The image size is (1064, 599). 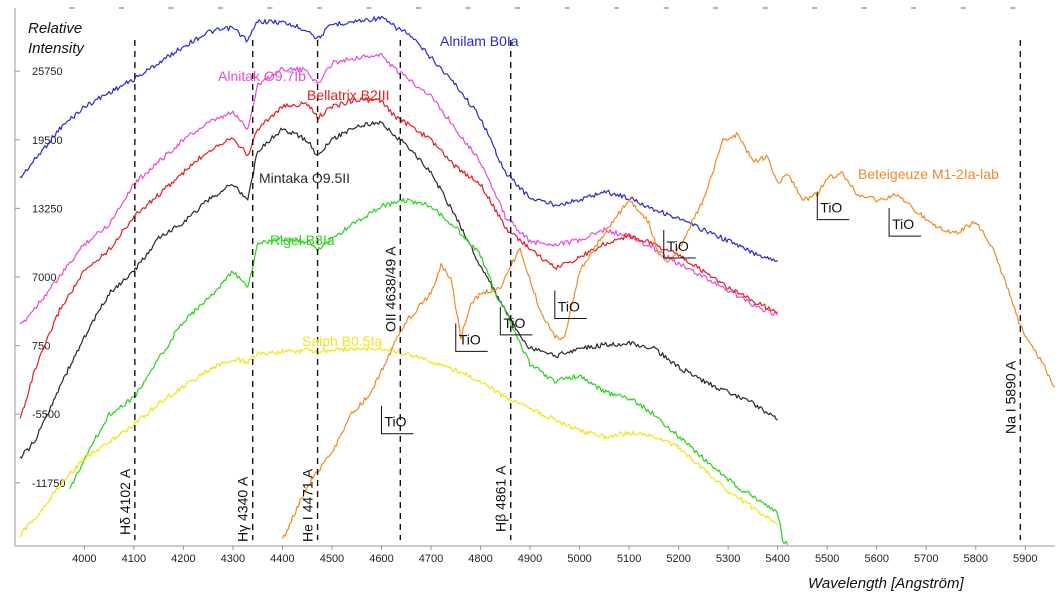 What do you see at coordinates (134, 559) in the screenshot?
I see `x-tick-label: 4100` at bounding box center [134, 559].